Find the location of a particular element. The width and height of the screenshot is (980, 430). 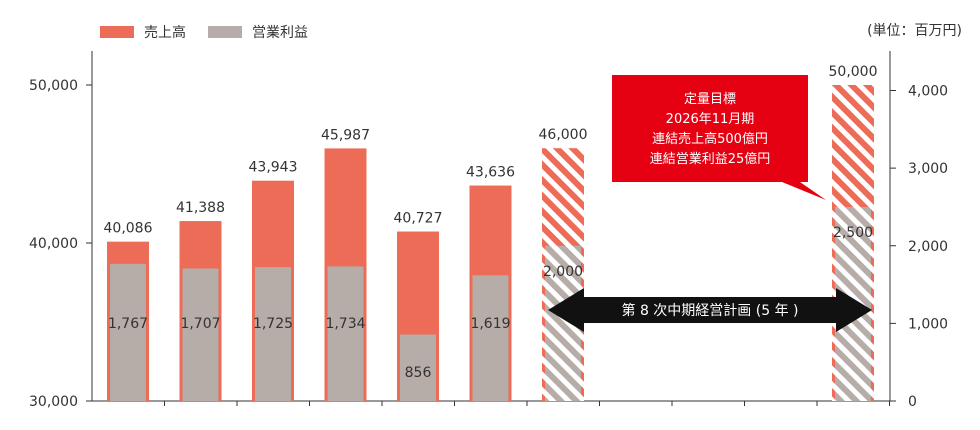

profit-value-label: 1,707 is located at coordinates (200, 324).